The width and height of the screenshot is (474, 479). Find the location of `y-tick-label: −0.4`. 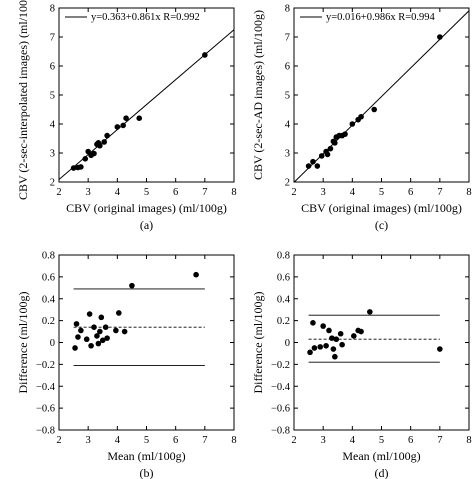

y-tick-label: −0.4 is located at coordinates (281, 387).